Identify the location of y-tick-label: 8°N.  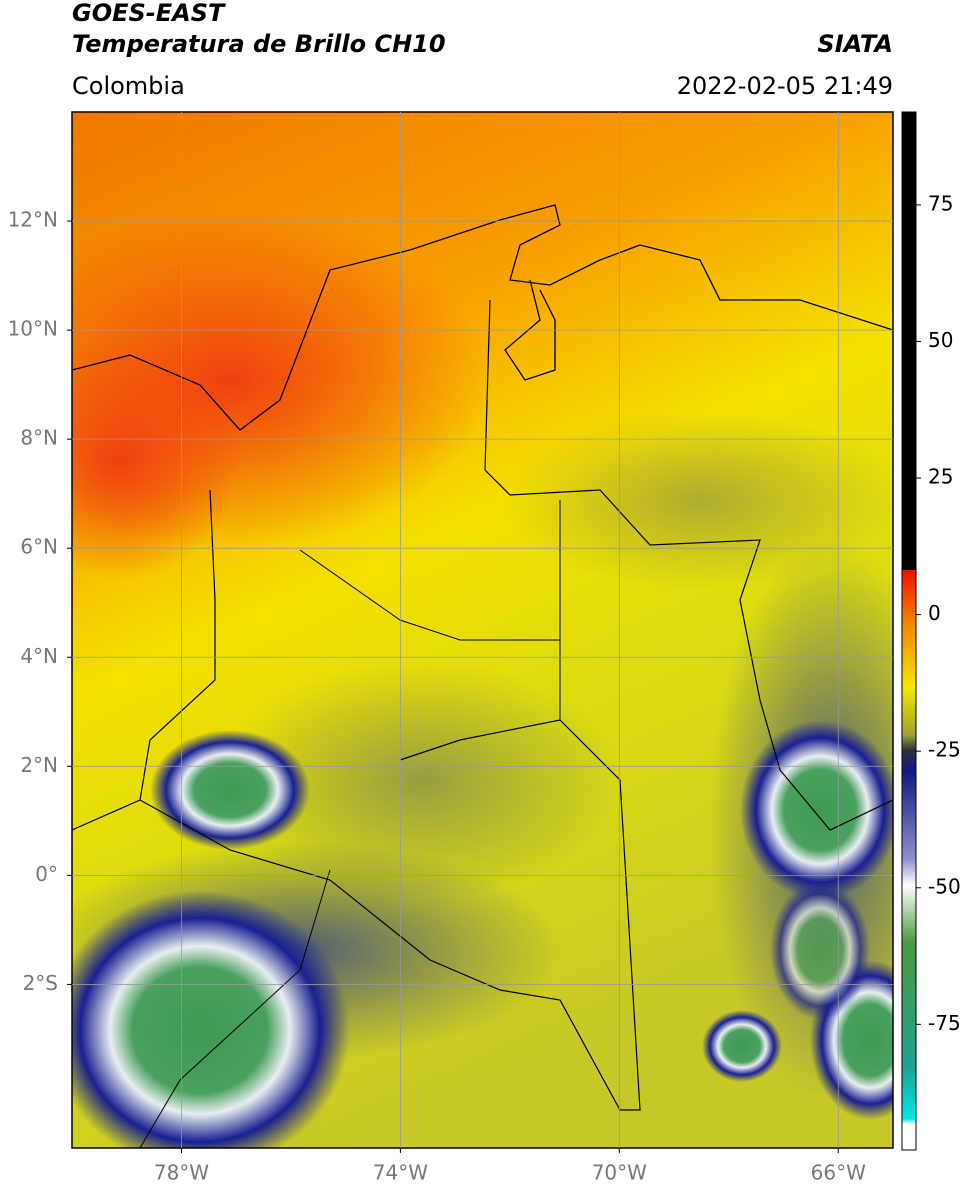
(39, 438).